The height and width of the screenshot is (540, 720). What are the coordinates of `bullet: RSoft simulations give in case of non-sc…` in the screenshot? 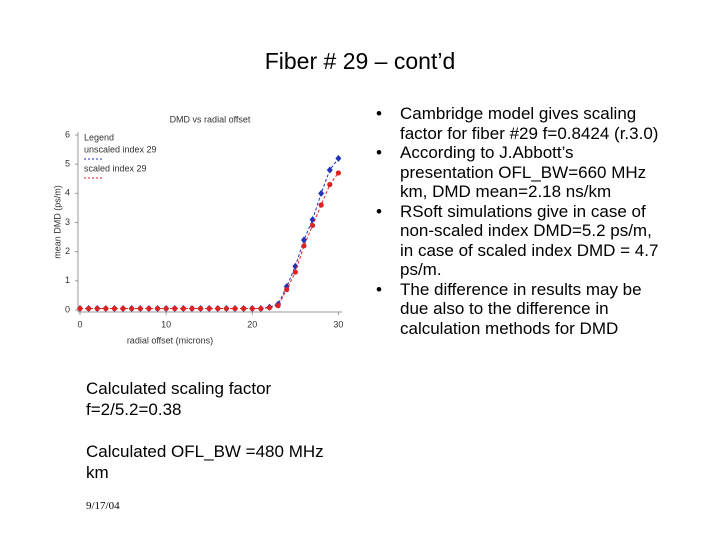 It's located at (518, 241).